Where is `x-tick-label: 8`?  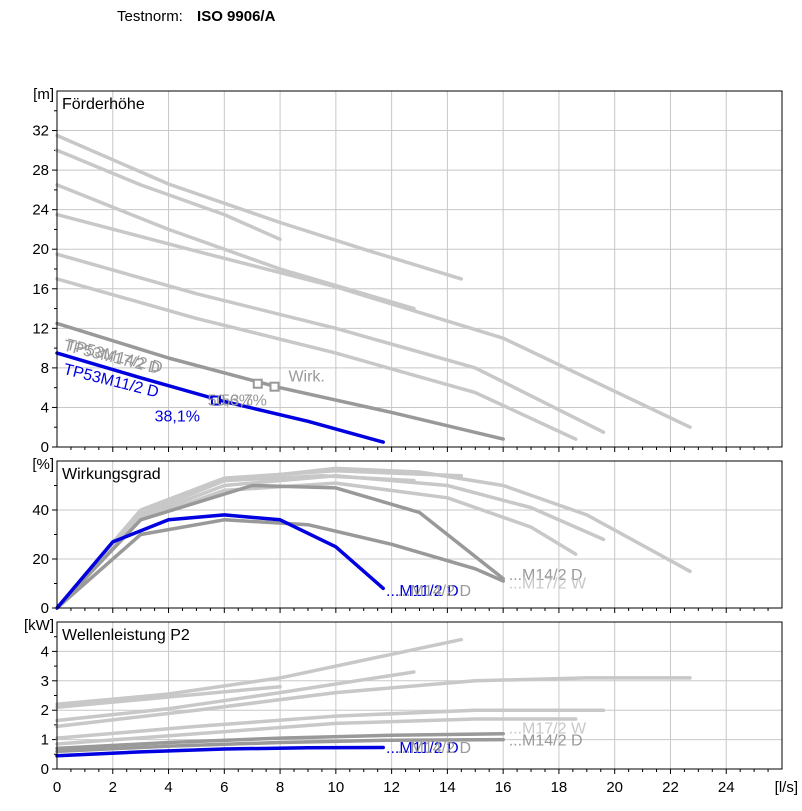
x-tick-label: 8 is located at coordinates (280, 787).